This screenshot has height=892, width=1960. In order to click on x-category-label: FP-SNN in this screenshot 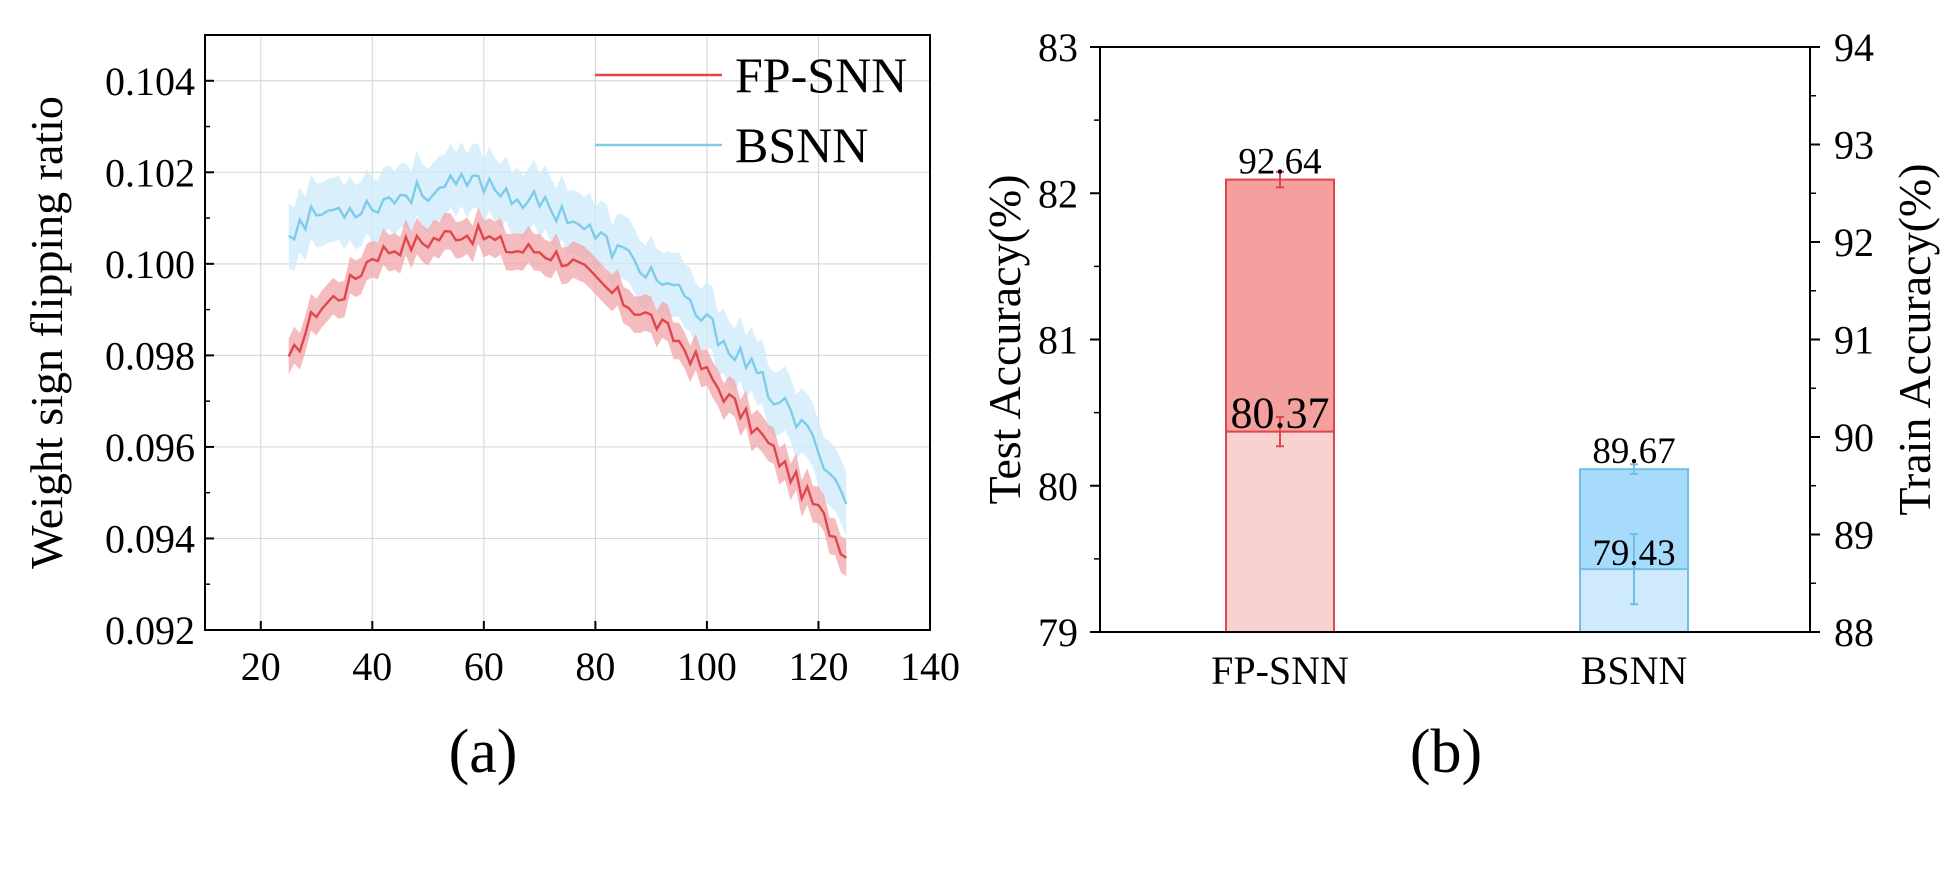, I will do `click(1280, 670)`.